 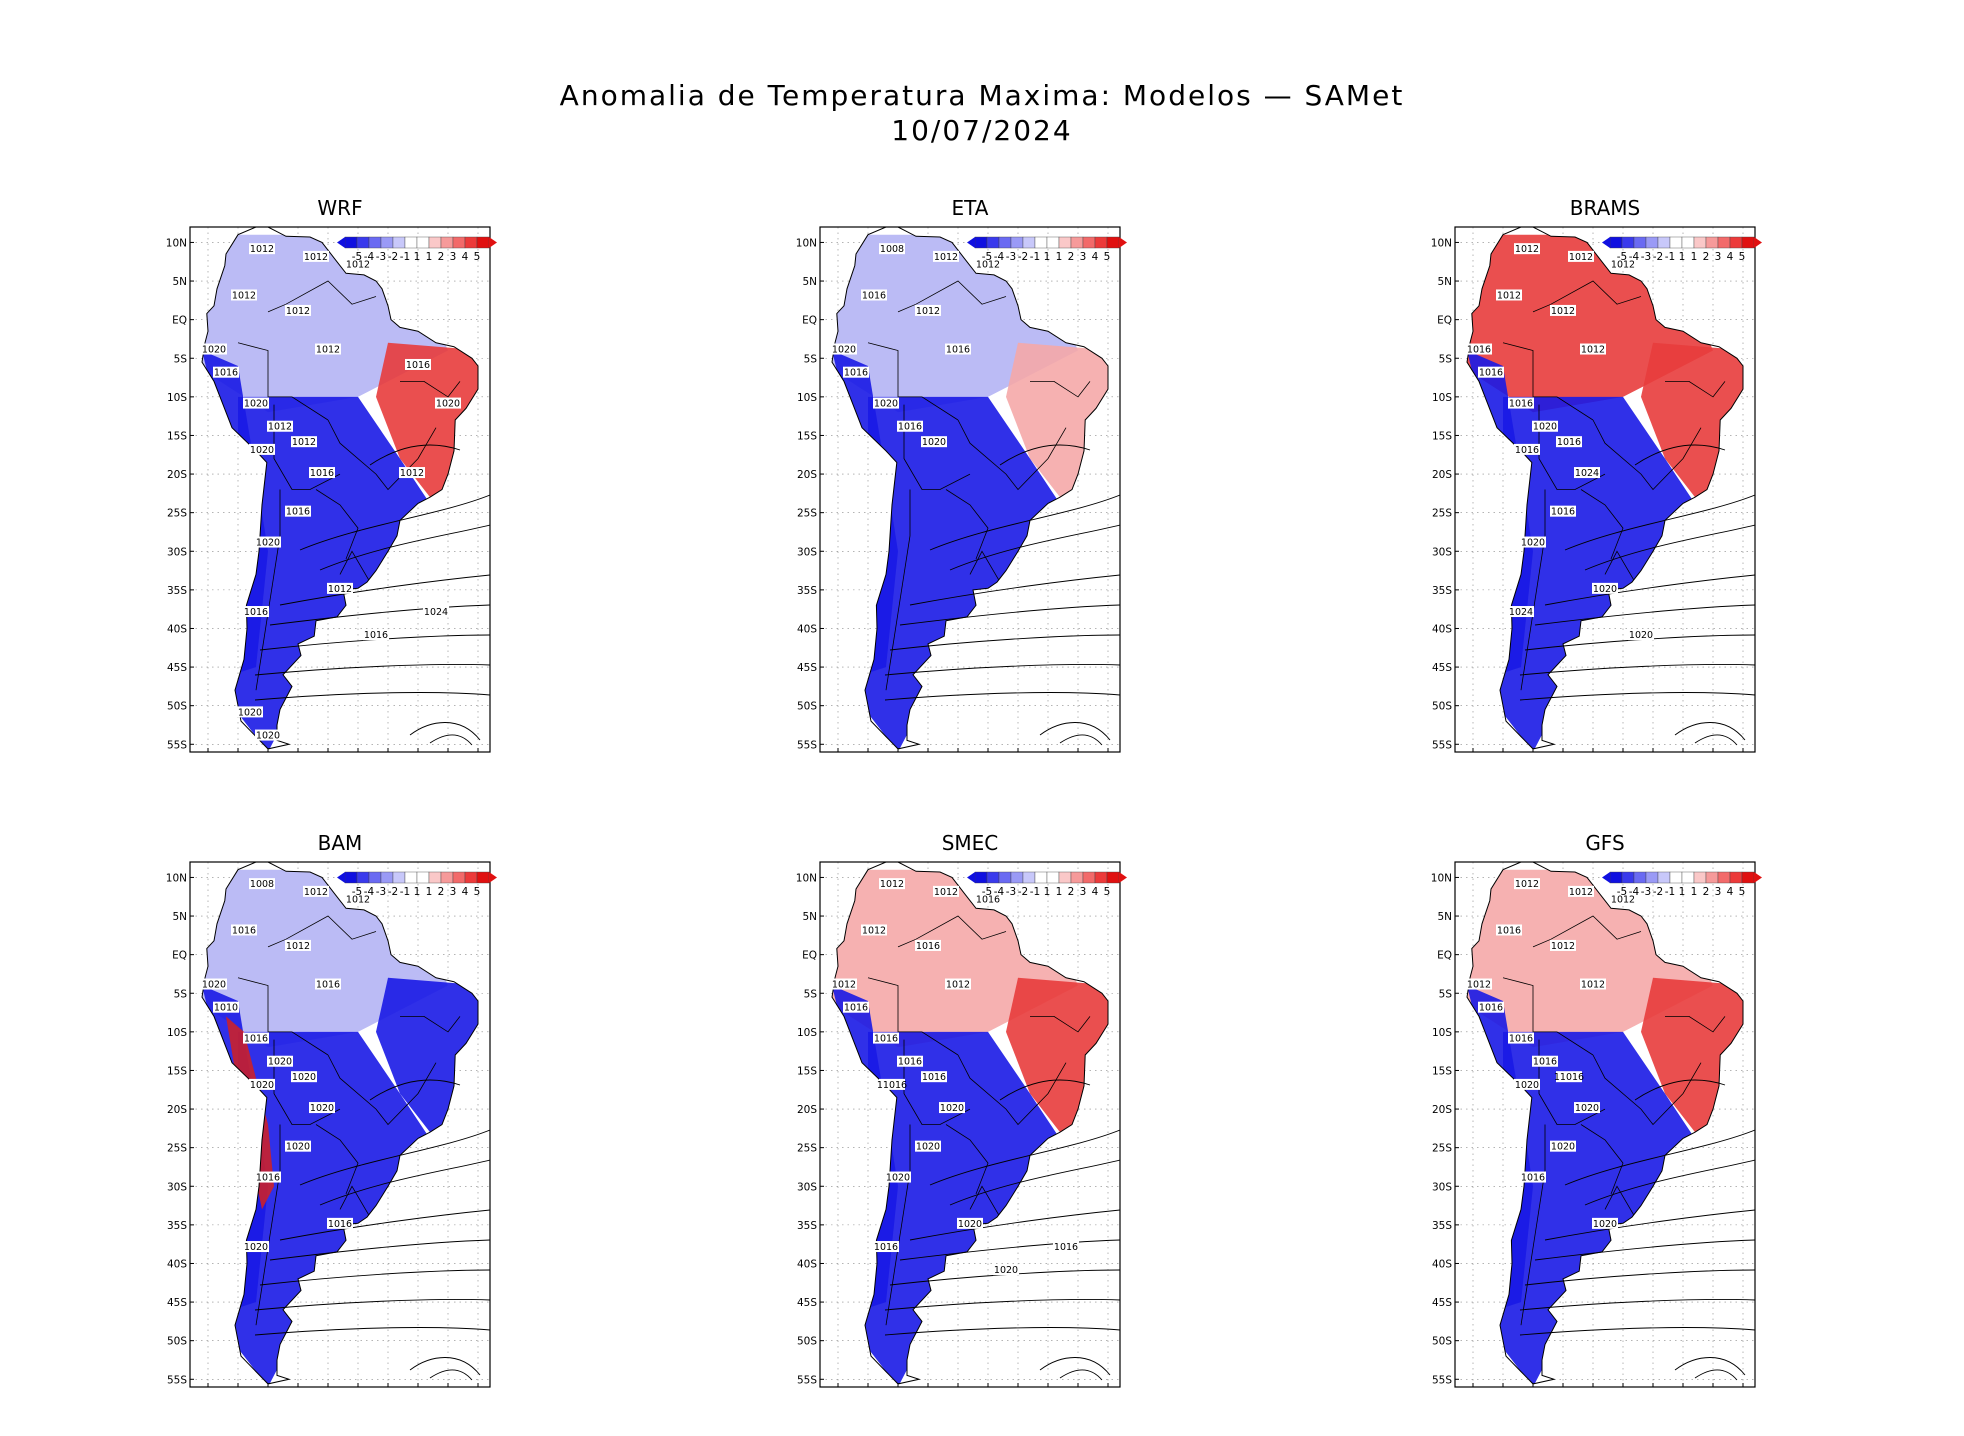 I want to click on coastline, so click(x=970, y=488).